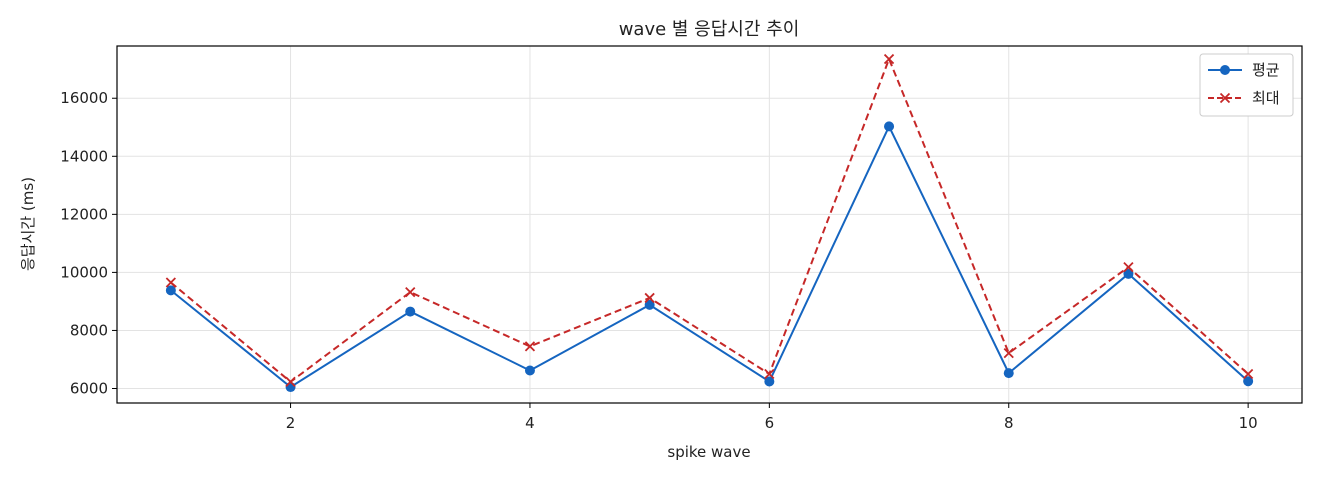 The height and width of the screenshot is (480, 1320). What do you see at coordinates (1009, 423) in the screenshot?
I see `x-tick-label: 8` at bounding box center [1009, 423].